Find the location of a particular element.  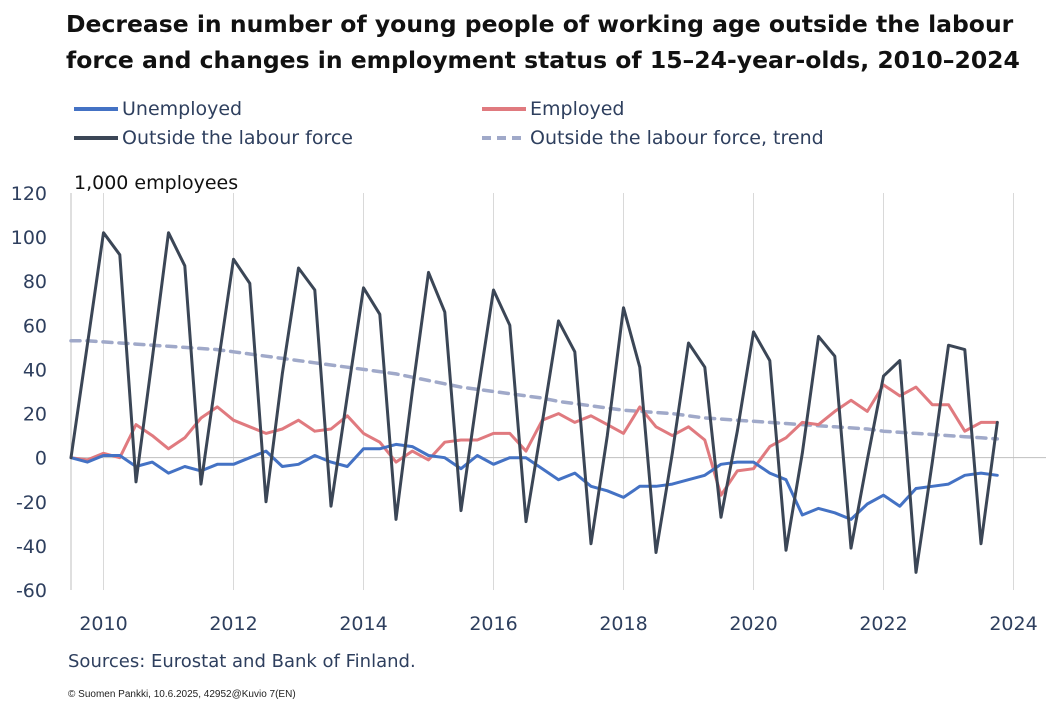

legend-swatch-outside-labour-force-trend is located at coordinates (504, 138).